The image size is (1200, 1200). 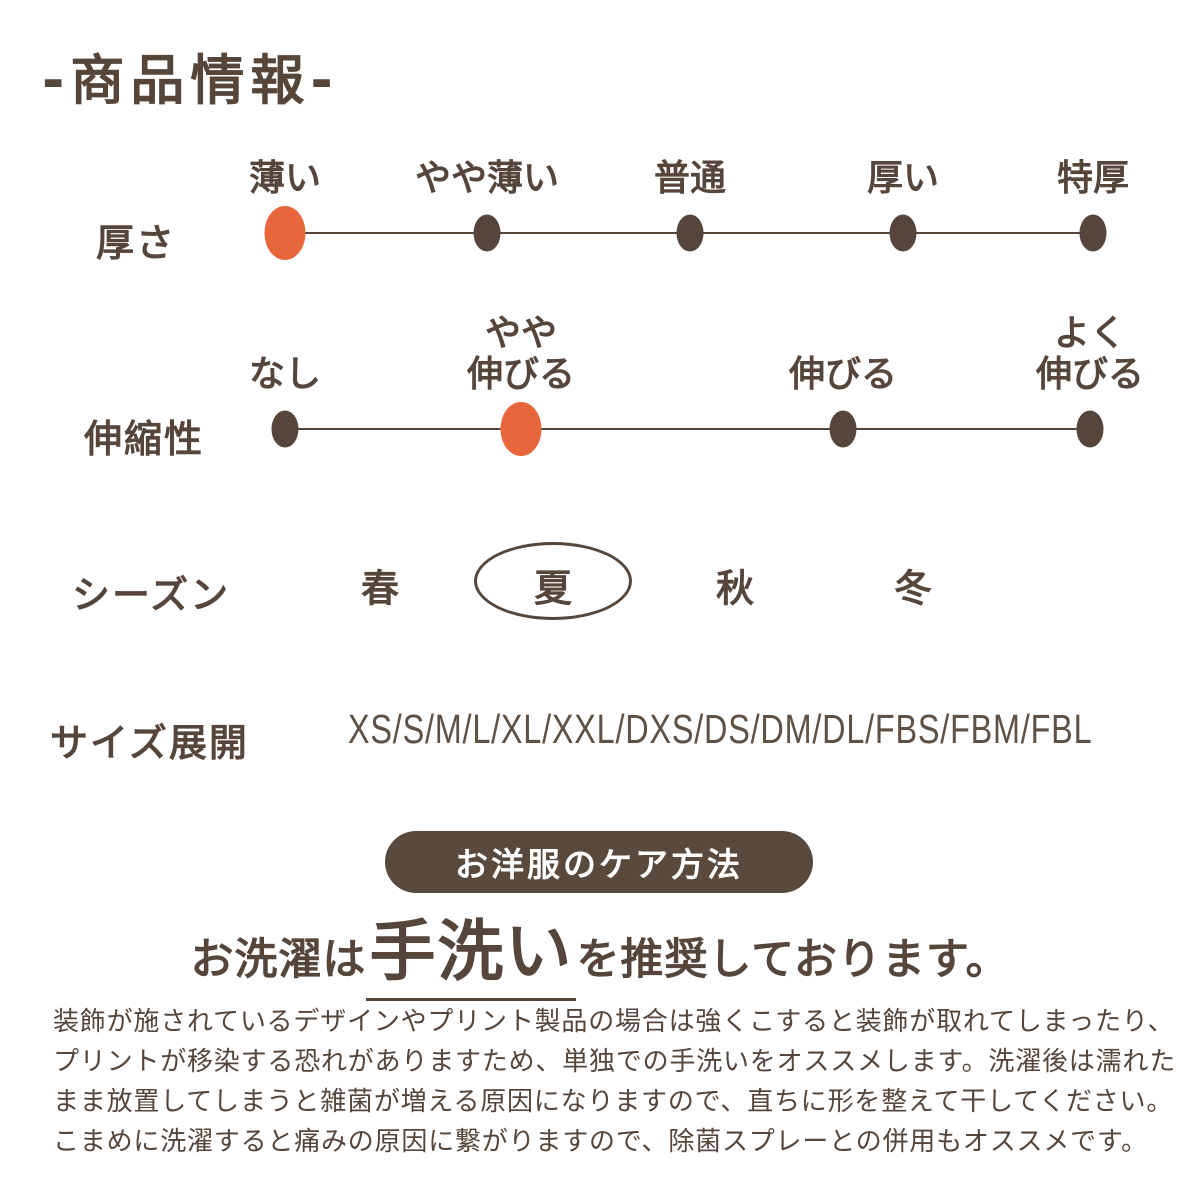 I want to click on thickness-dot-thin-selected, so click(x=285, y=233).